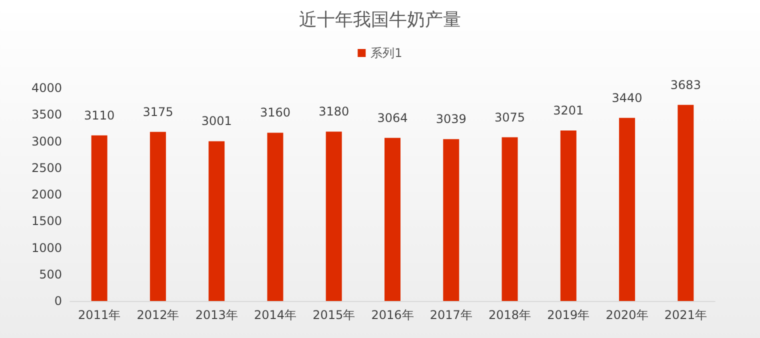  Describe the element at coordinates (451, 119) in the screenshot. I see `data-label: 3039` at that location.